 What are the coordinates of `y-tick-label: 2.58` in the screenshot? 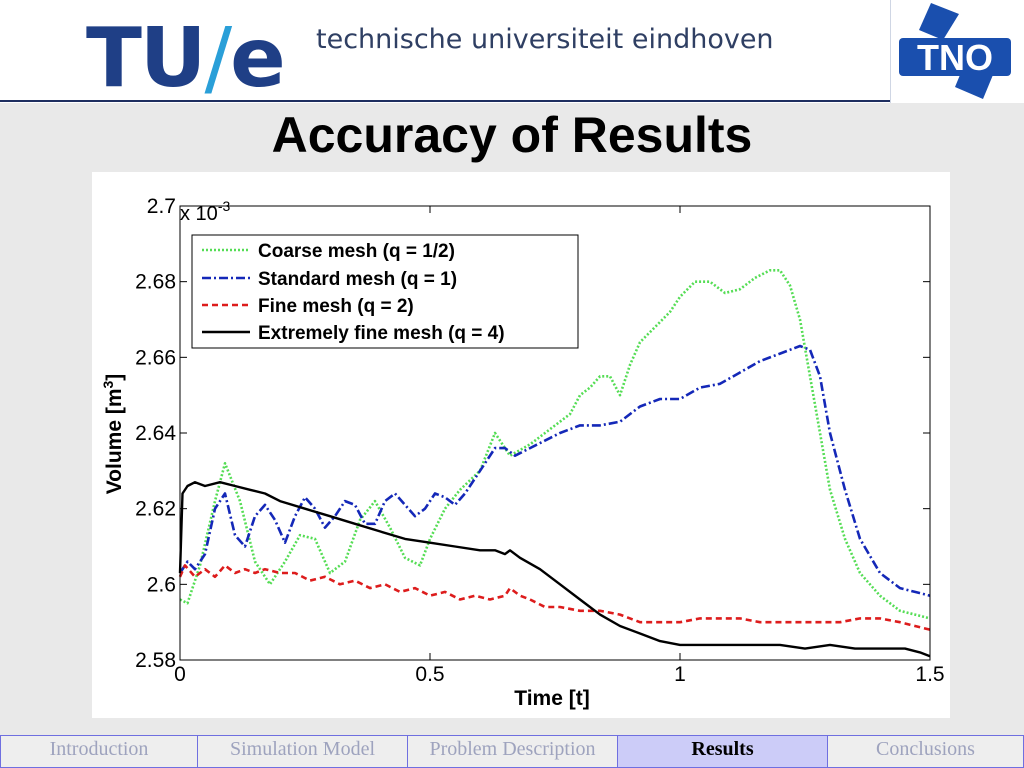 It's located at (155, 660).